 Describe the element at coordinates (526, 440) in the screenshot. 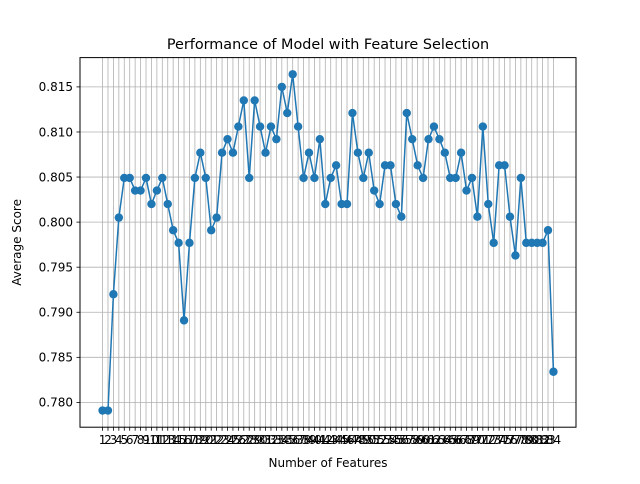

I see `x-tick-label: 79` at that location.